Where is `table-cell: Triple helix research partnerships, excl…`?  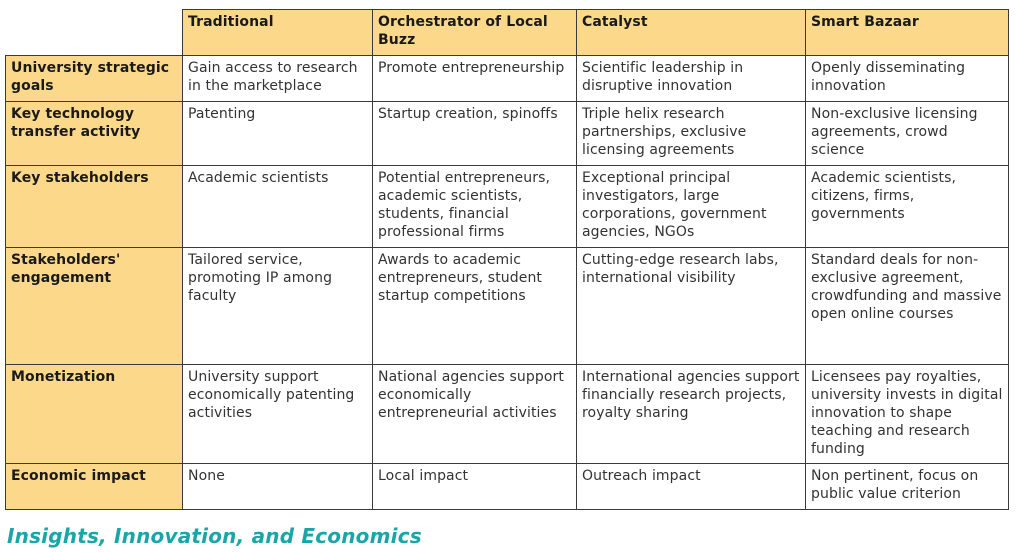 table-cell: Triple helix research partnerships, excl… is located at coordinates (691, 133).